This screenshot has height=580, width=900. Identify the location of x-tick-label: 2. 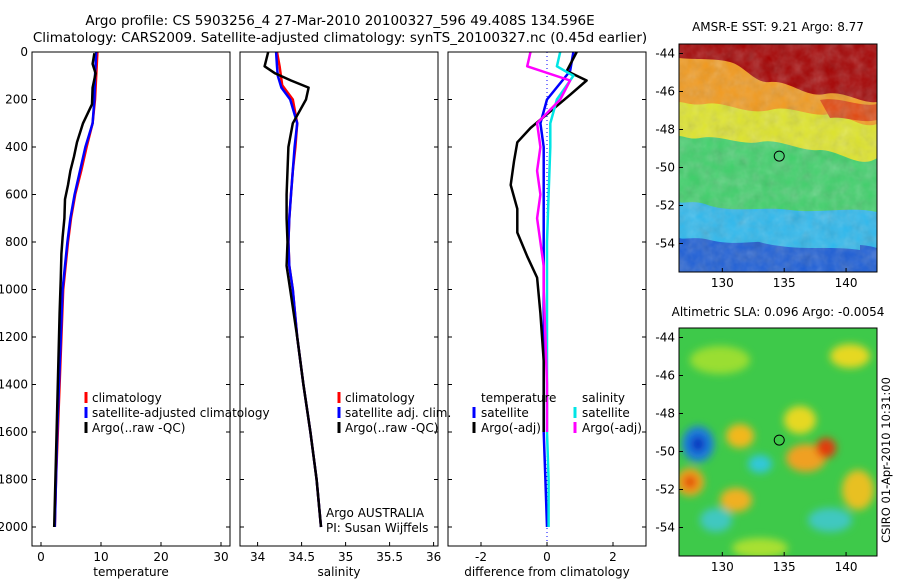
(613, 557).